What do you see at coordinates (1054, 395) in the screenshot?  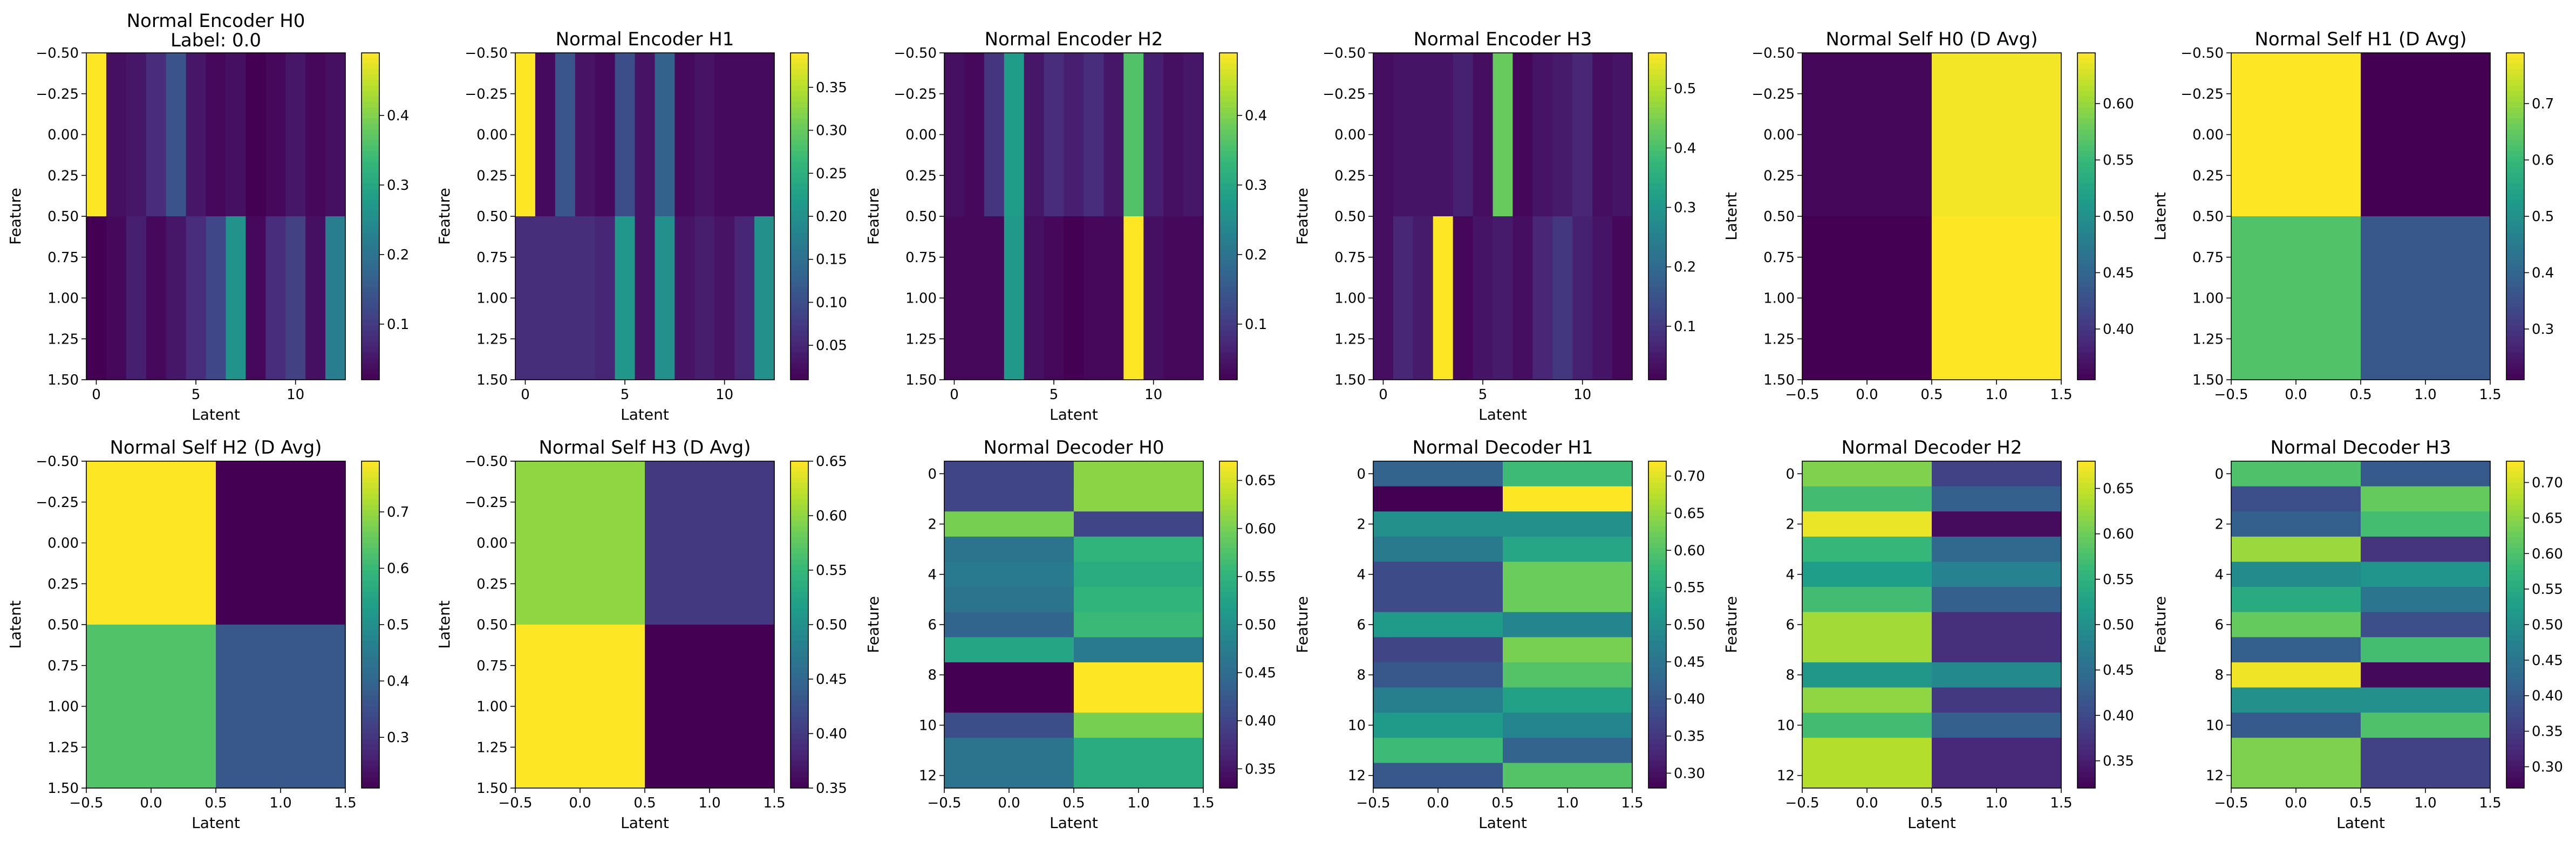 I see `x-tick-label: 5` at bounding box center [1054, 395].